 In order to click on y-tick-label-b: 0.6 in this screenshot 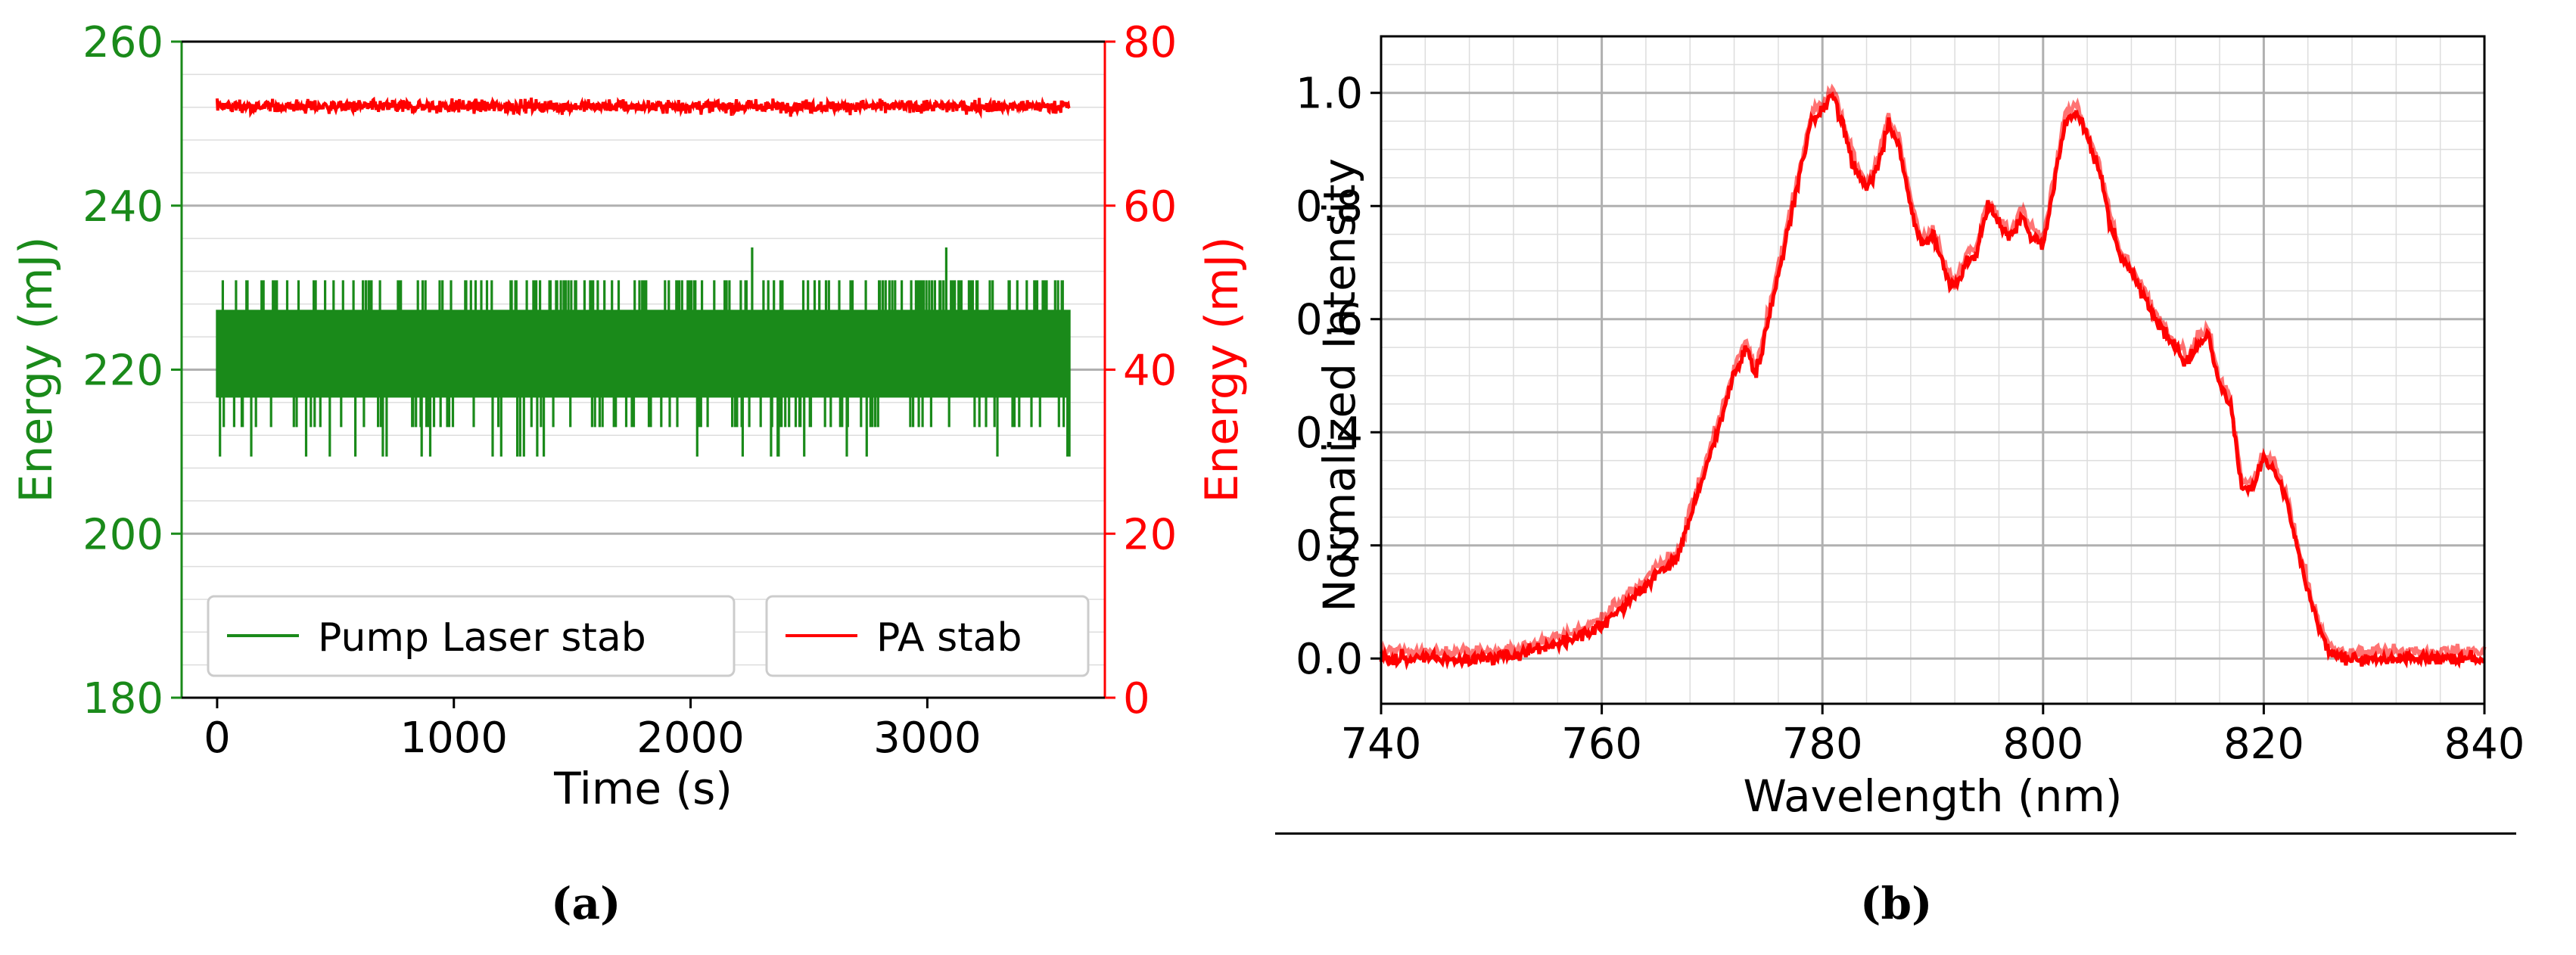, I will do `click(1330, 321)`.